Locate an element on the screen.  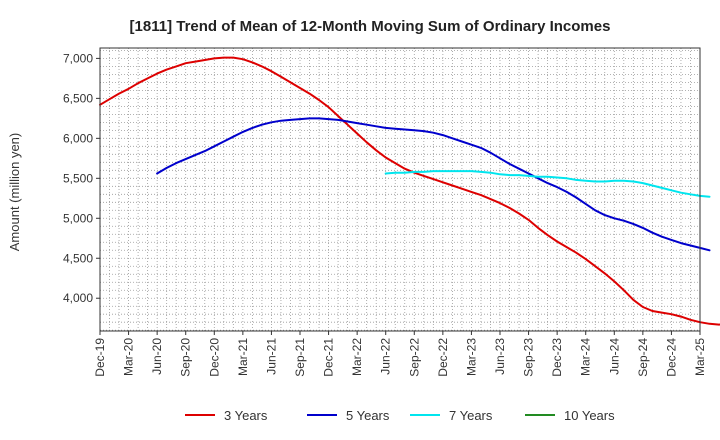
y-tick-label: 6,500 is located at coordinates (78, 98).